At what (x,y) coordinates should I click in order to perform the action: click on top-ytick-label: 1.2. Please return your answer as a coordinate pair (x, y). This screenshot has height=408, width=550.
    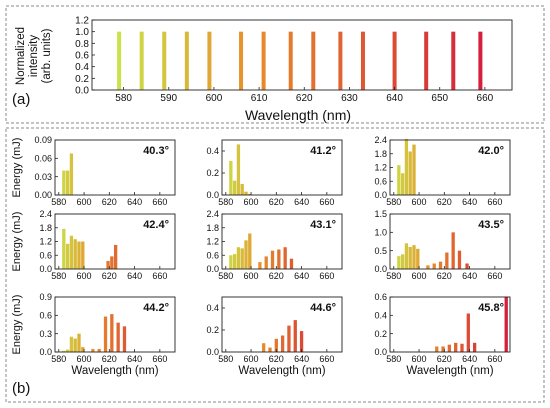
    Looking at the image, I should click on (82, 21).